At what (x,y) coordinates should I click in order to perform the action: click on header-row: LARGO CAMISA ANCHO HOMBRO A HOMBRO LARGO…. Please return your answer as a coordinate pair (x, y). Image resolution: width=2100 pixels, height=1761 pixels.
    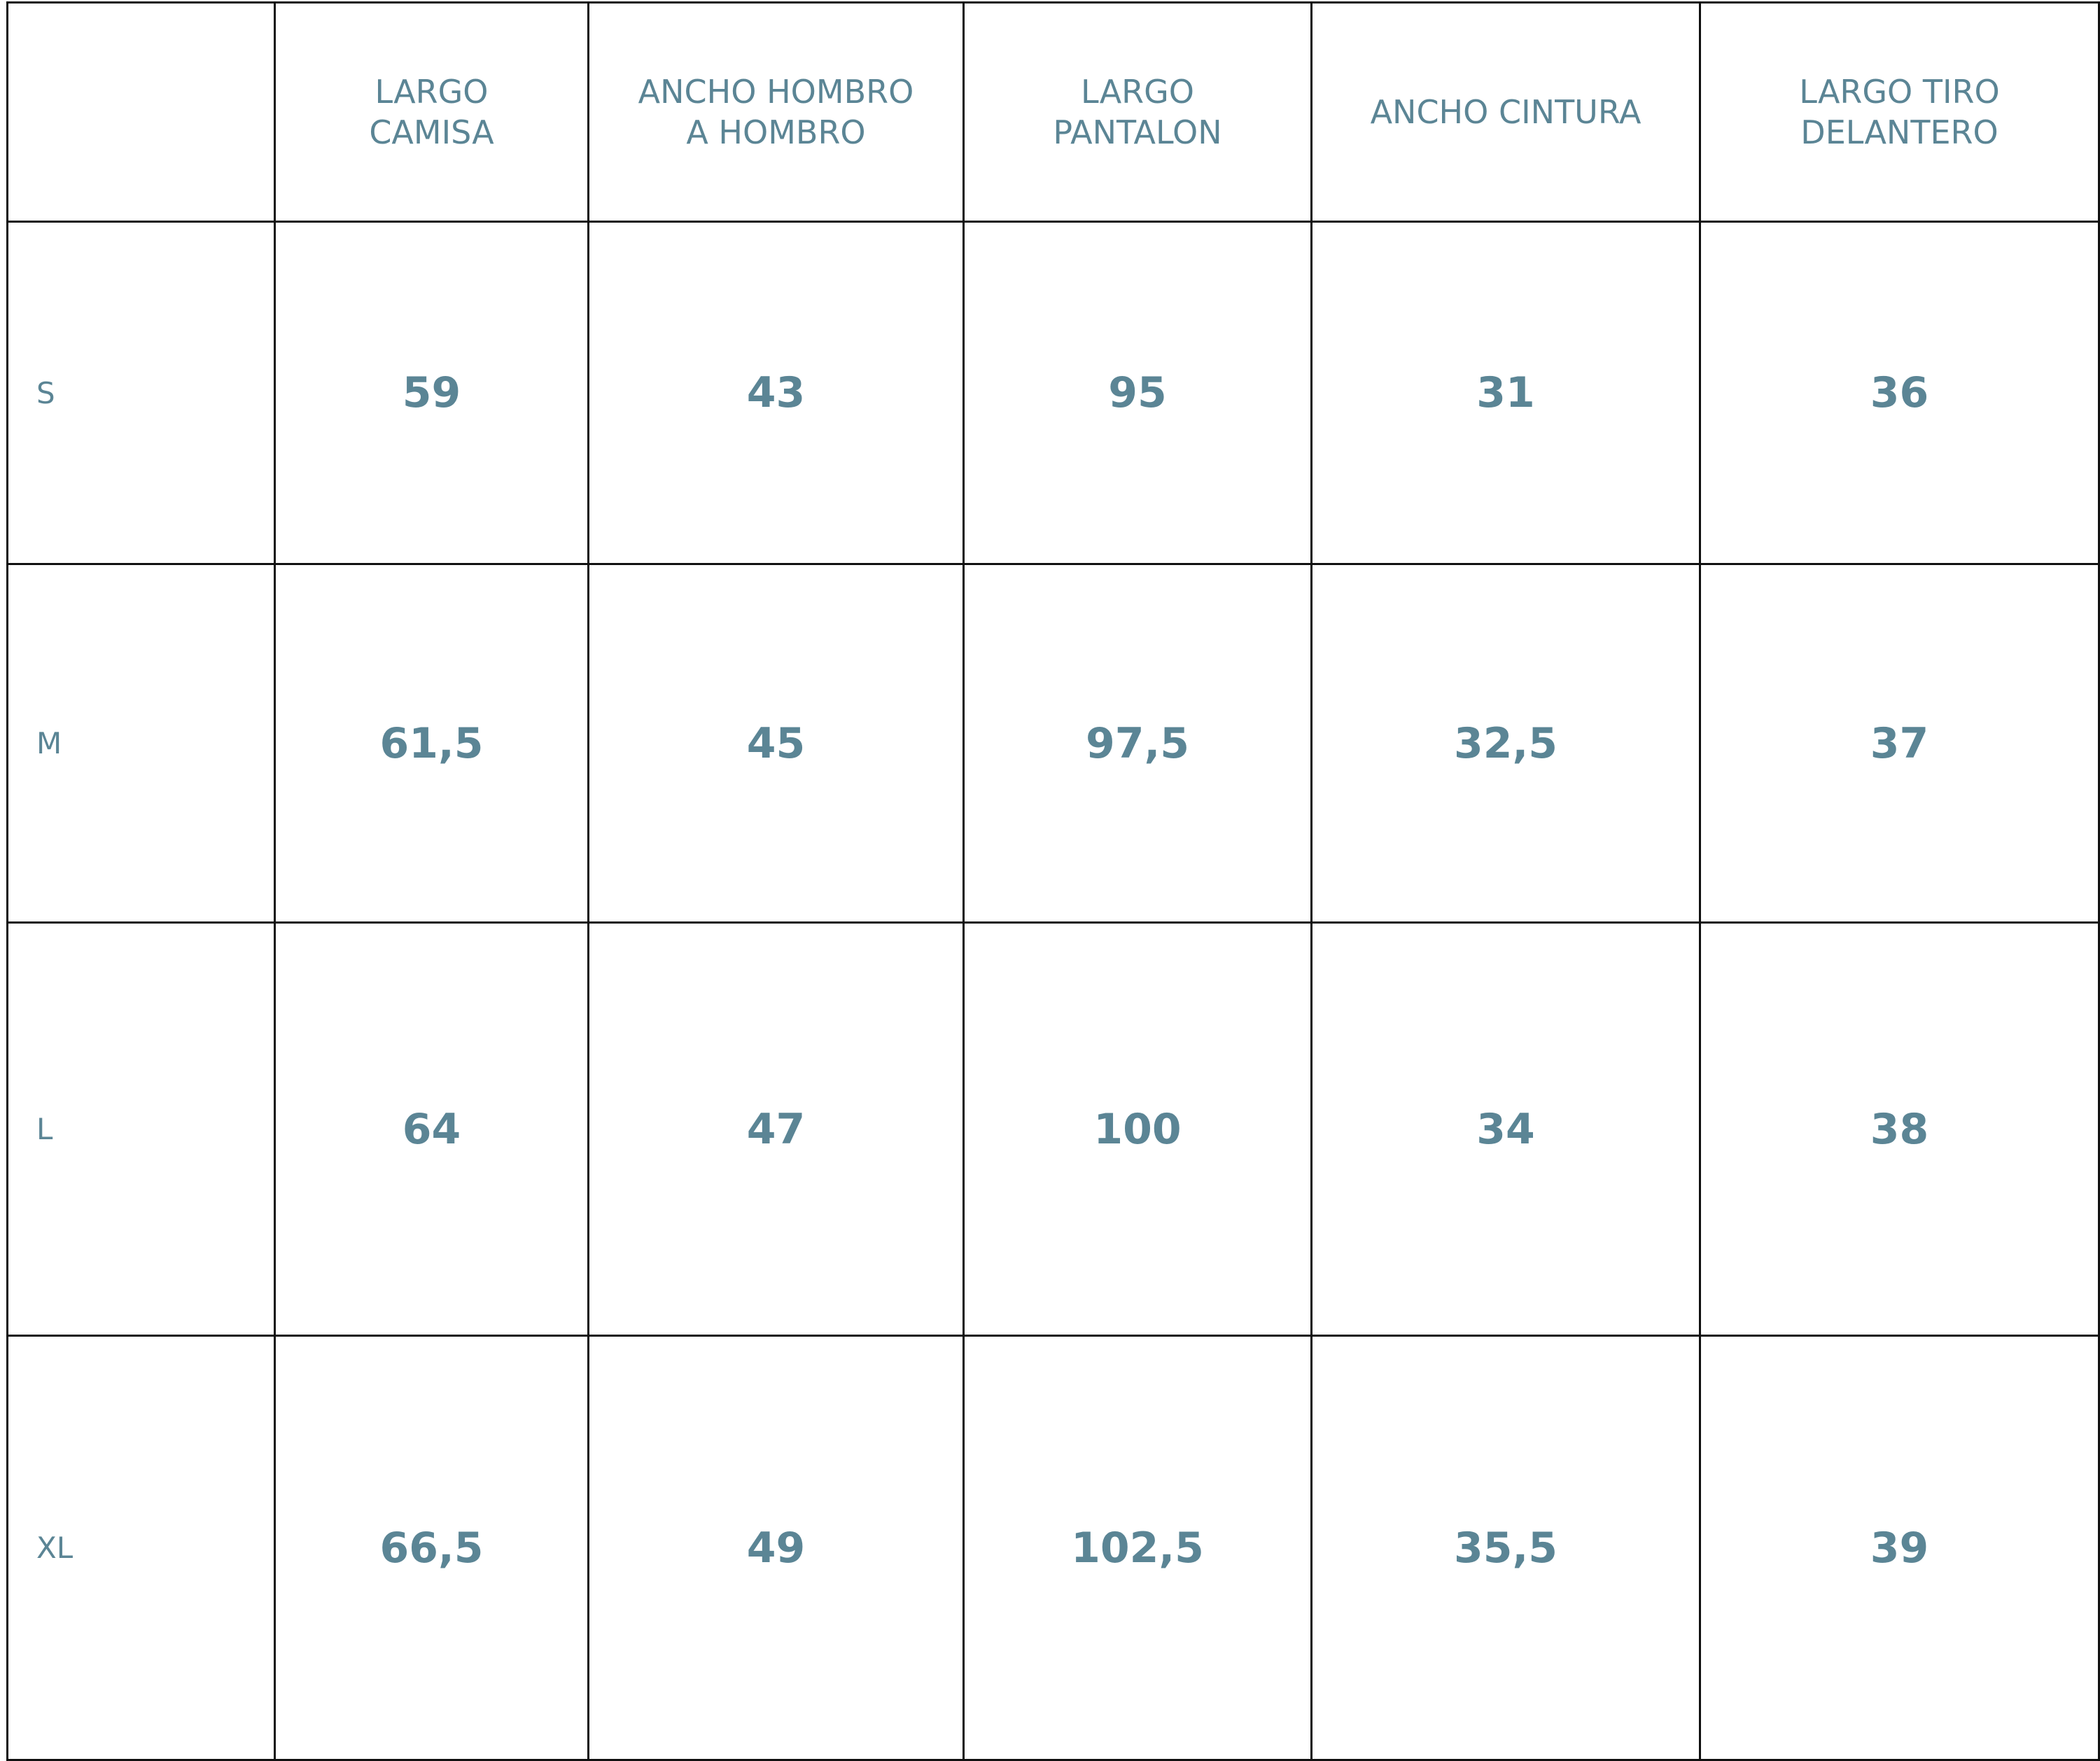
    Looking at the image, I should click on (1053, 112).